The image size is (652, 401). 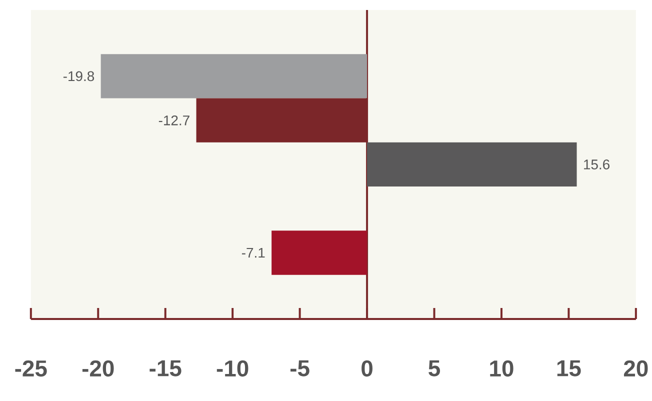 I want to click on data-label: -19.8, so click(x=78, y=76).